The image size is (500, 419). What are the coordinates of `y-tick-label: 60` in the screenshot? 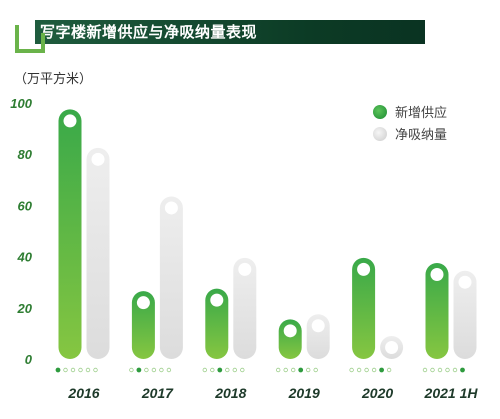 It's located at (25, 205).